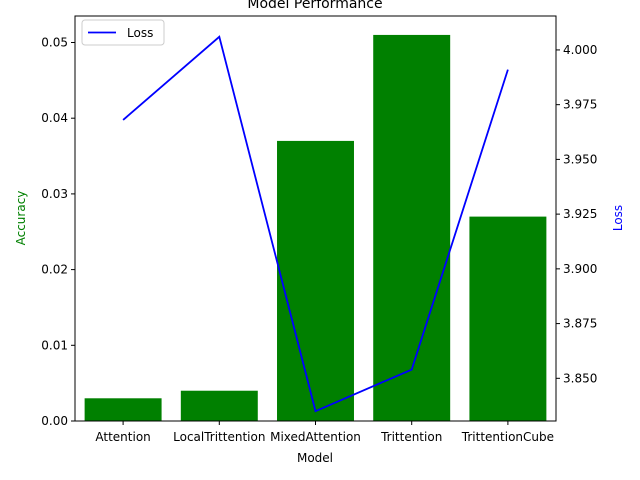 The image size is (640, 480). What do you see at coordinates (54, 118) in the screenshot?
I see `left-tick-label: 0.04` at bounding box center [54, 118].